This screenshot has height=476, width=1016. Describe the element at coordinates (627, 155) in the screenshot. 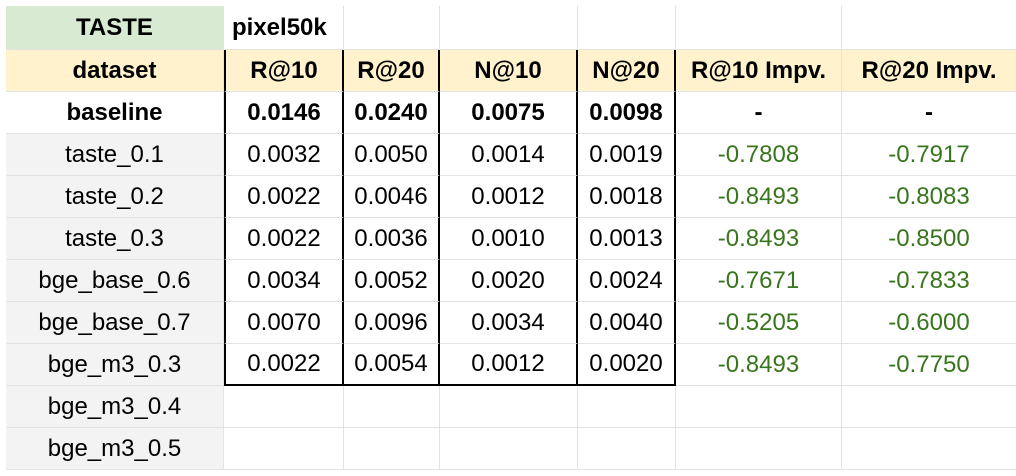

I see `n20-cell: 0.0019` at that location.